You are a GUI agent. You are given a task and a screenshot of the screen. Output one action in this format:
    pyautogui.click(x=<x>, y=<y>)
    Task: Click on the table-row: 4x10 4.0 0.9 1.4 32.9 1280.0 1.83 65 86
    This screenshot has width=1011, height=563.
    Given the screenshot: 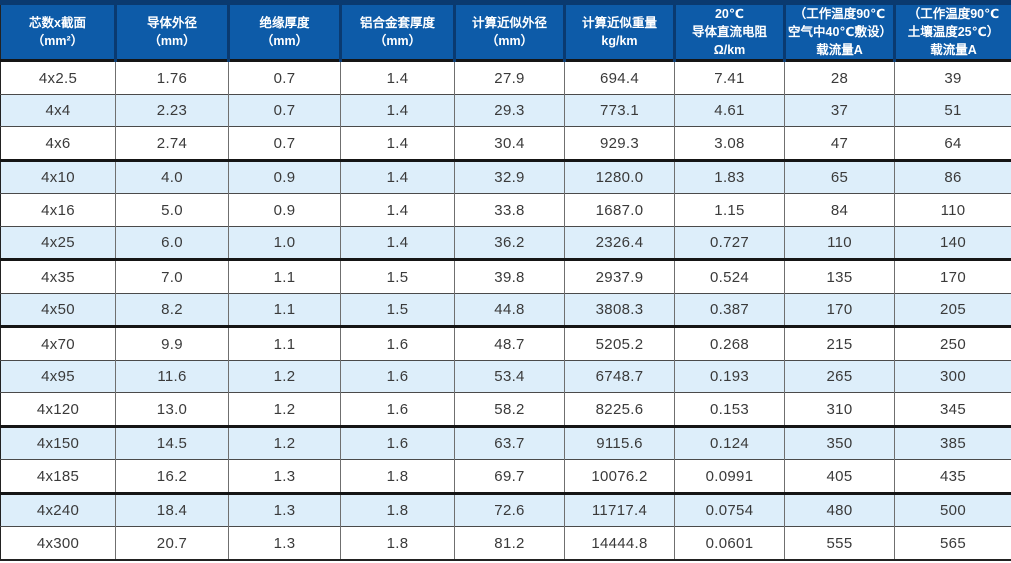 What is the action you would take?
    pyautogui.click(x=505, y=177)
    